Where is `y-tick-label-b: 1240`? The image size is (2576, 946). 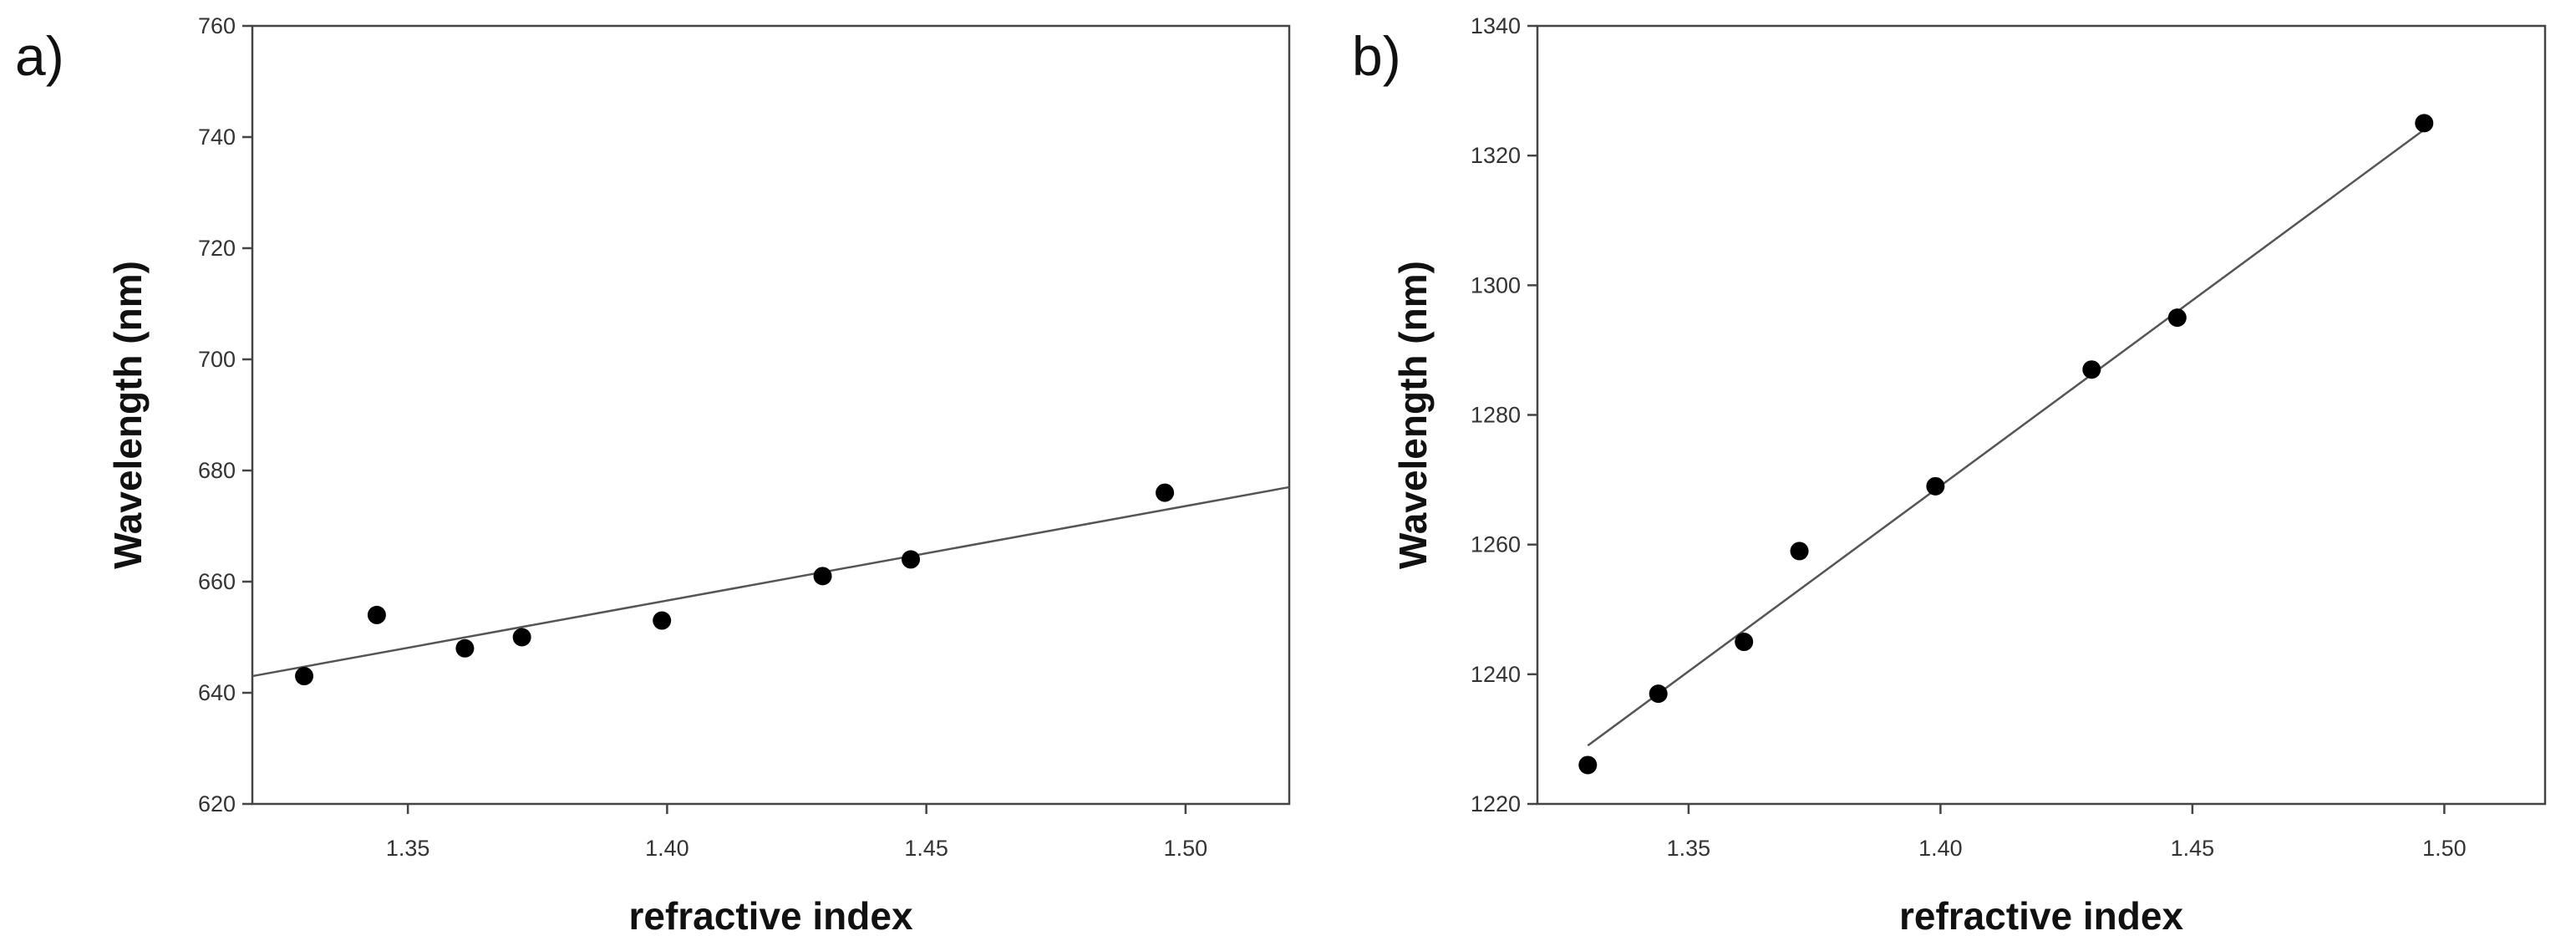 y-tick-label-b: 1240 is located at coordinates (1496, 675).